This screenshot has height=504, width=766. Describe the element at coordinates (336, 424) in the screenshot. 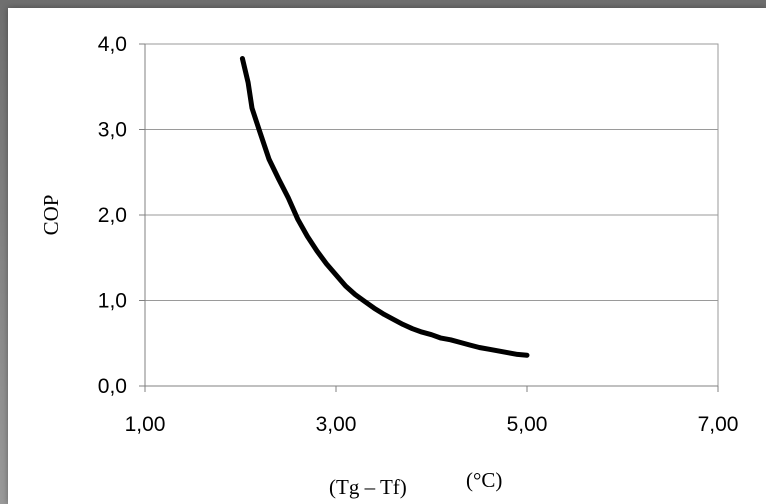

I see `x-tick-label: 3,00` at that location.